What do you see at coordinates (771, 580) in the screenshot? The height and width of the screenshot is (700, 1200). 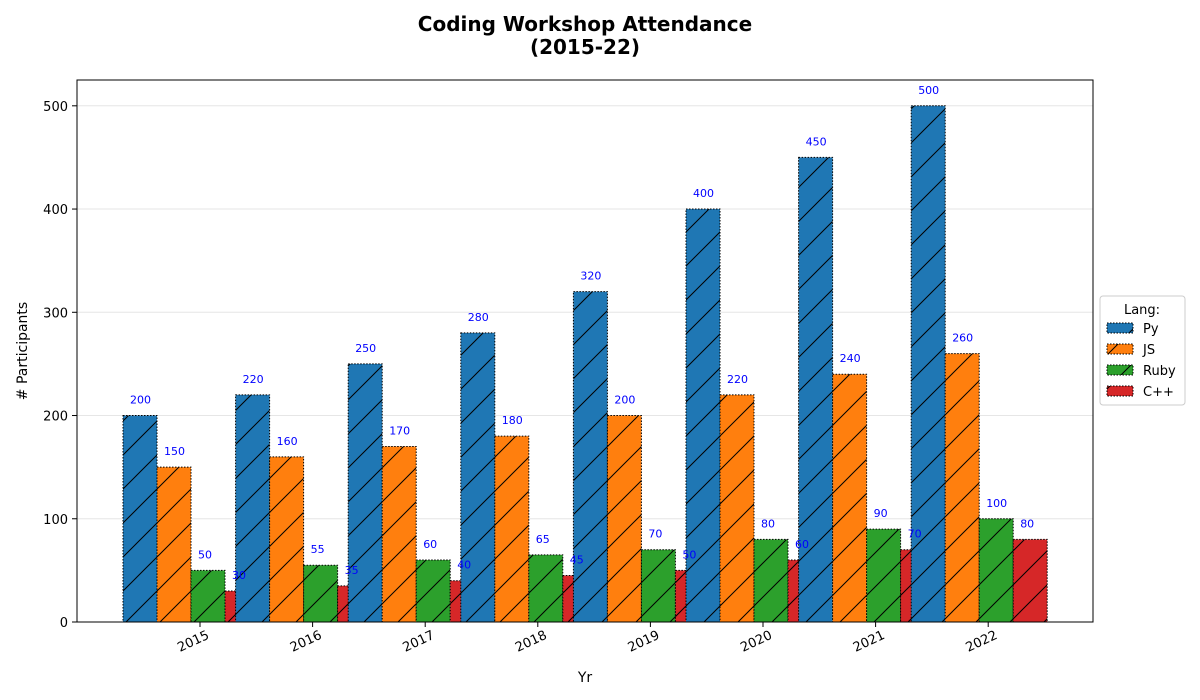 I see `bar-ruby-2020` at bounding box center [771, 580].